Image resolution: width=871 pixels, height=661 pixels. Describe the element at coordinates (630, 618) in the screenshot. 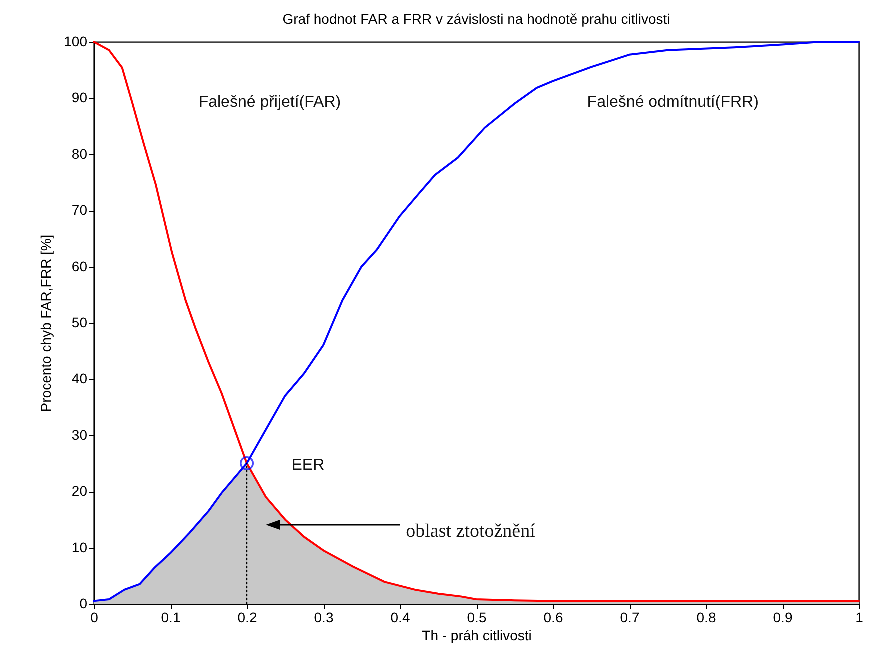

I see `x-tick-label: 0.7` at that location.